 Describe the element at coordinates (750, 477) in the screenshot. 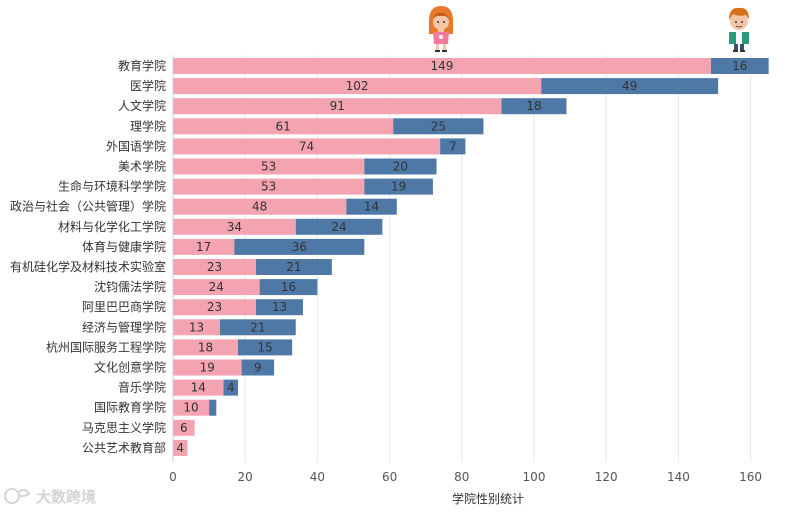

I see `x-tick-label: 160` at that location.